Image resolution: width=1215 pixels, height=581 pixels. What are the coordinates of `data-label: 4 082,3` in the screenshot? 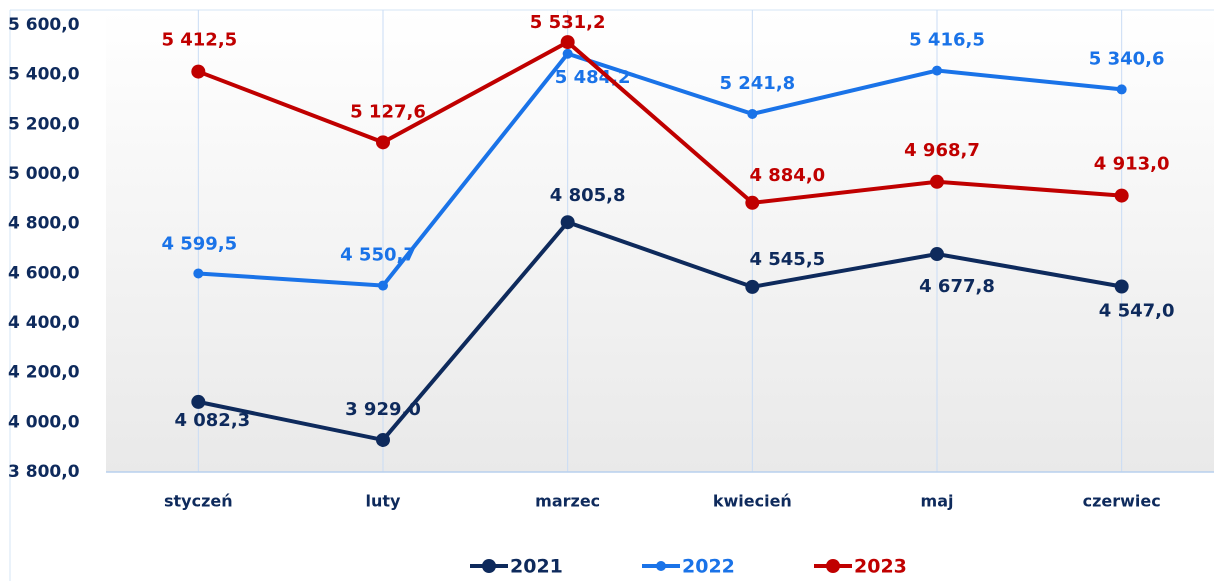 It's located at (212, 420).